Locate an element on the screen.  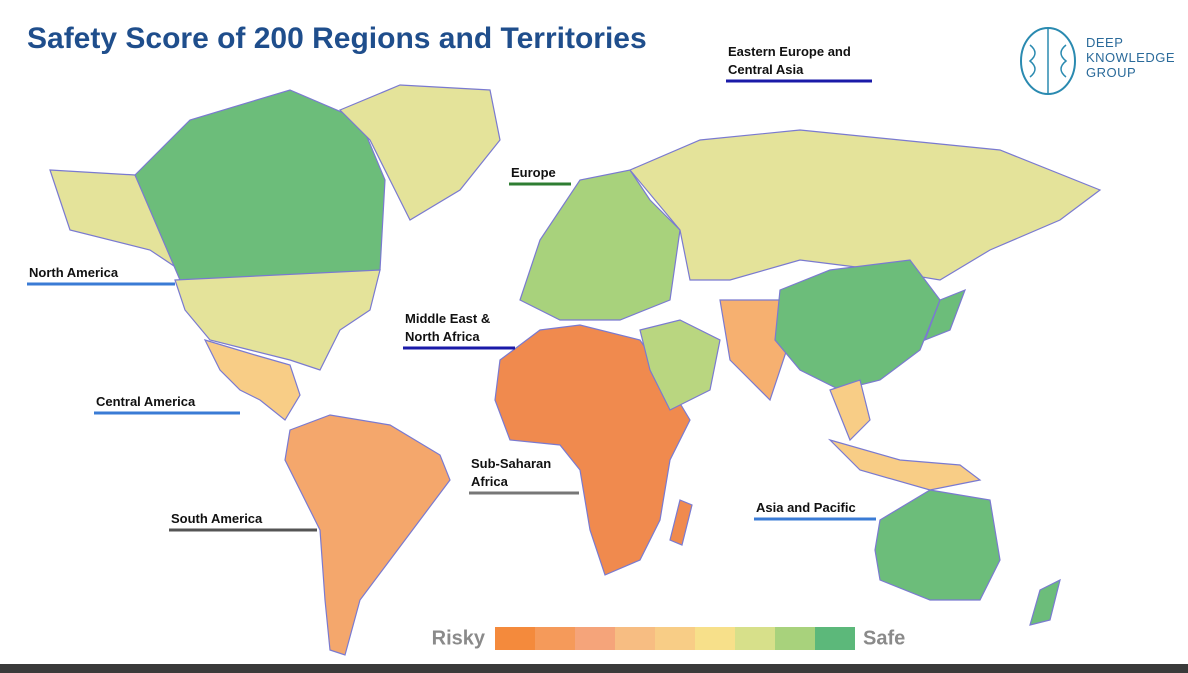
logo-text: DEEP is located at coordinates (1104, 42).